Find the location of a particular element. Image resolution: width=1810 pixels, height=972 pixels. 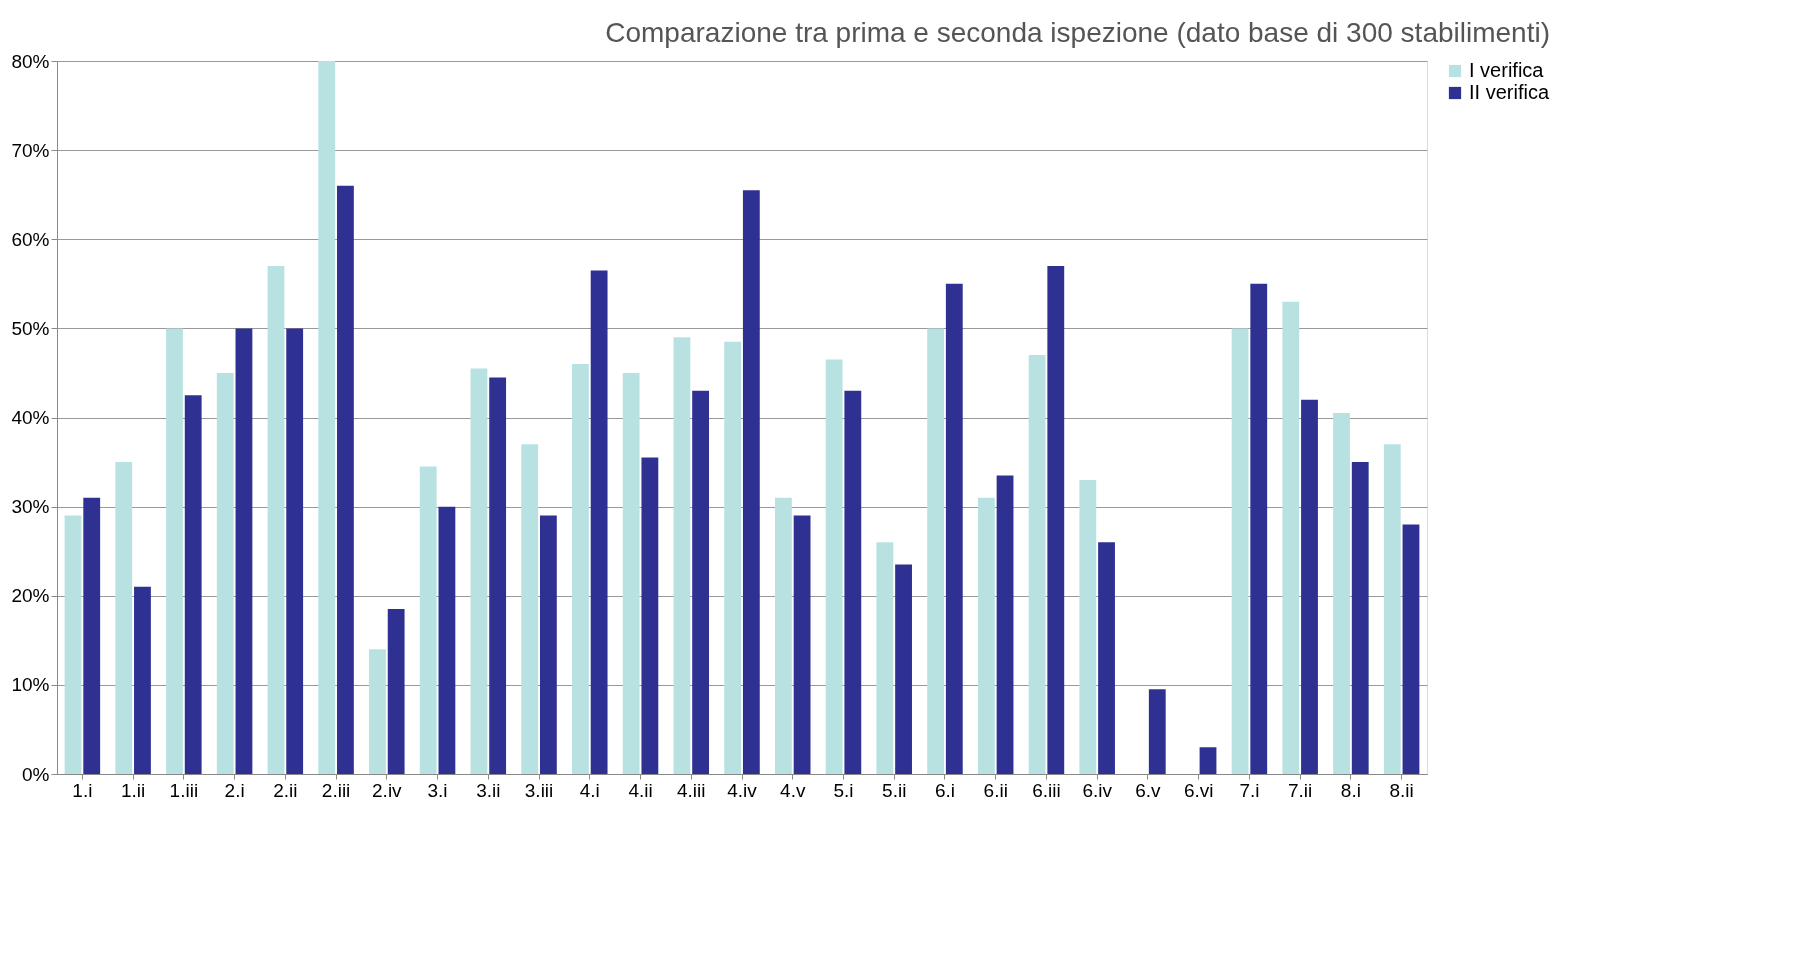

x-tick-label: 6.v is located at coordinates (1148, 790).